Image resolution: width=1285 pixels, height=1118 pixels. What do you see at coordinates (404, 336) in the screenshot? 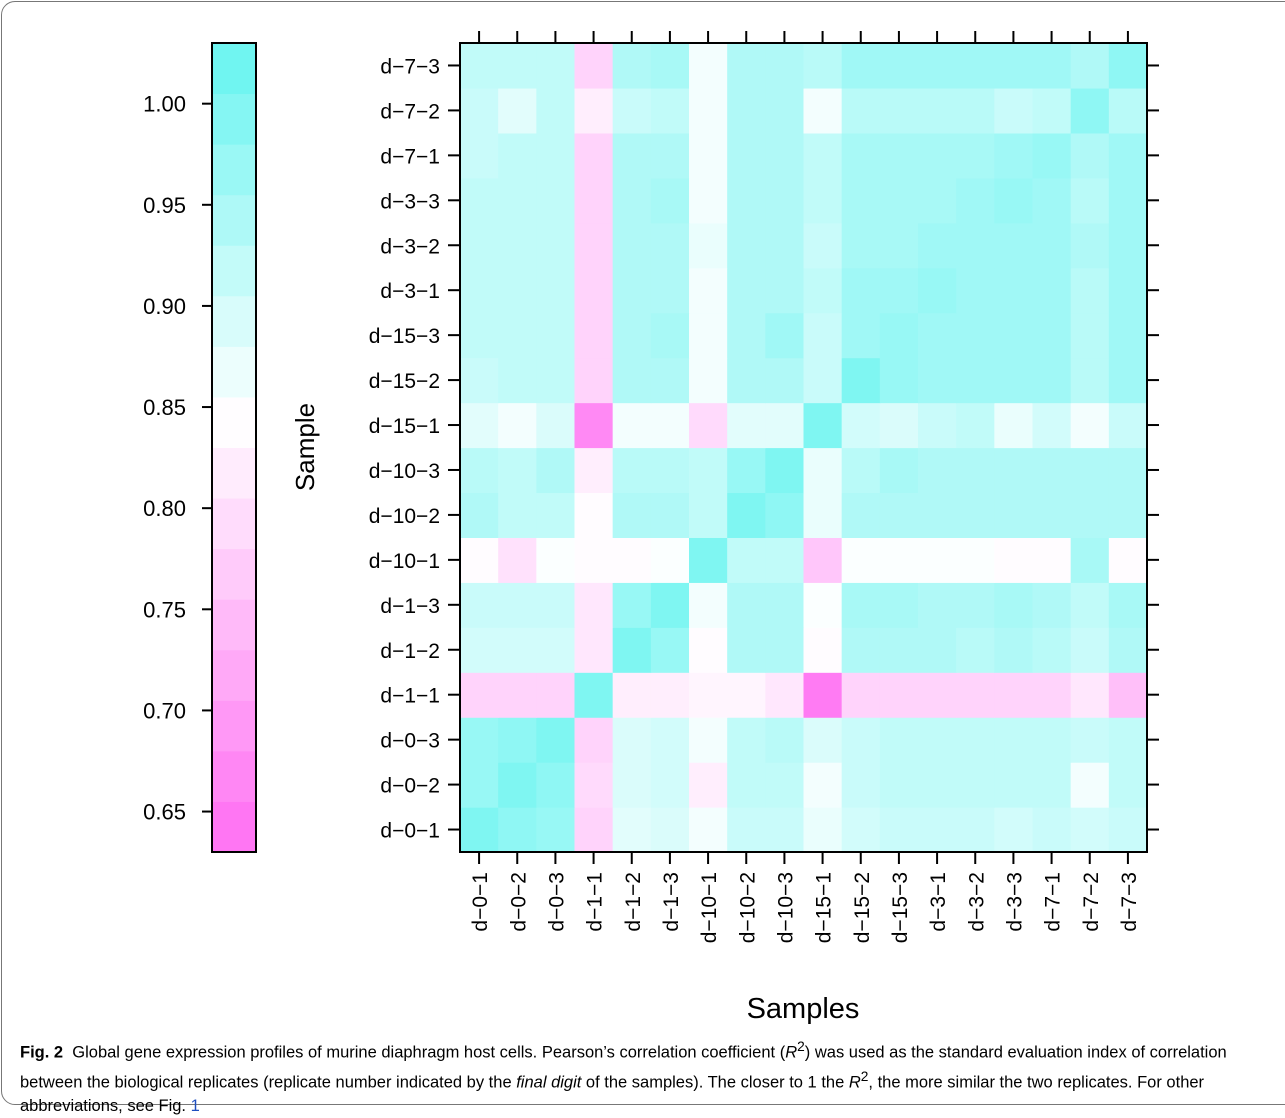
I see `y-tick-label: d−15−3` at bounding box center [404, 336].